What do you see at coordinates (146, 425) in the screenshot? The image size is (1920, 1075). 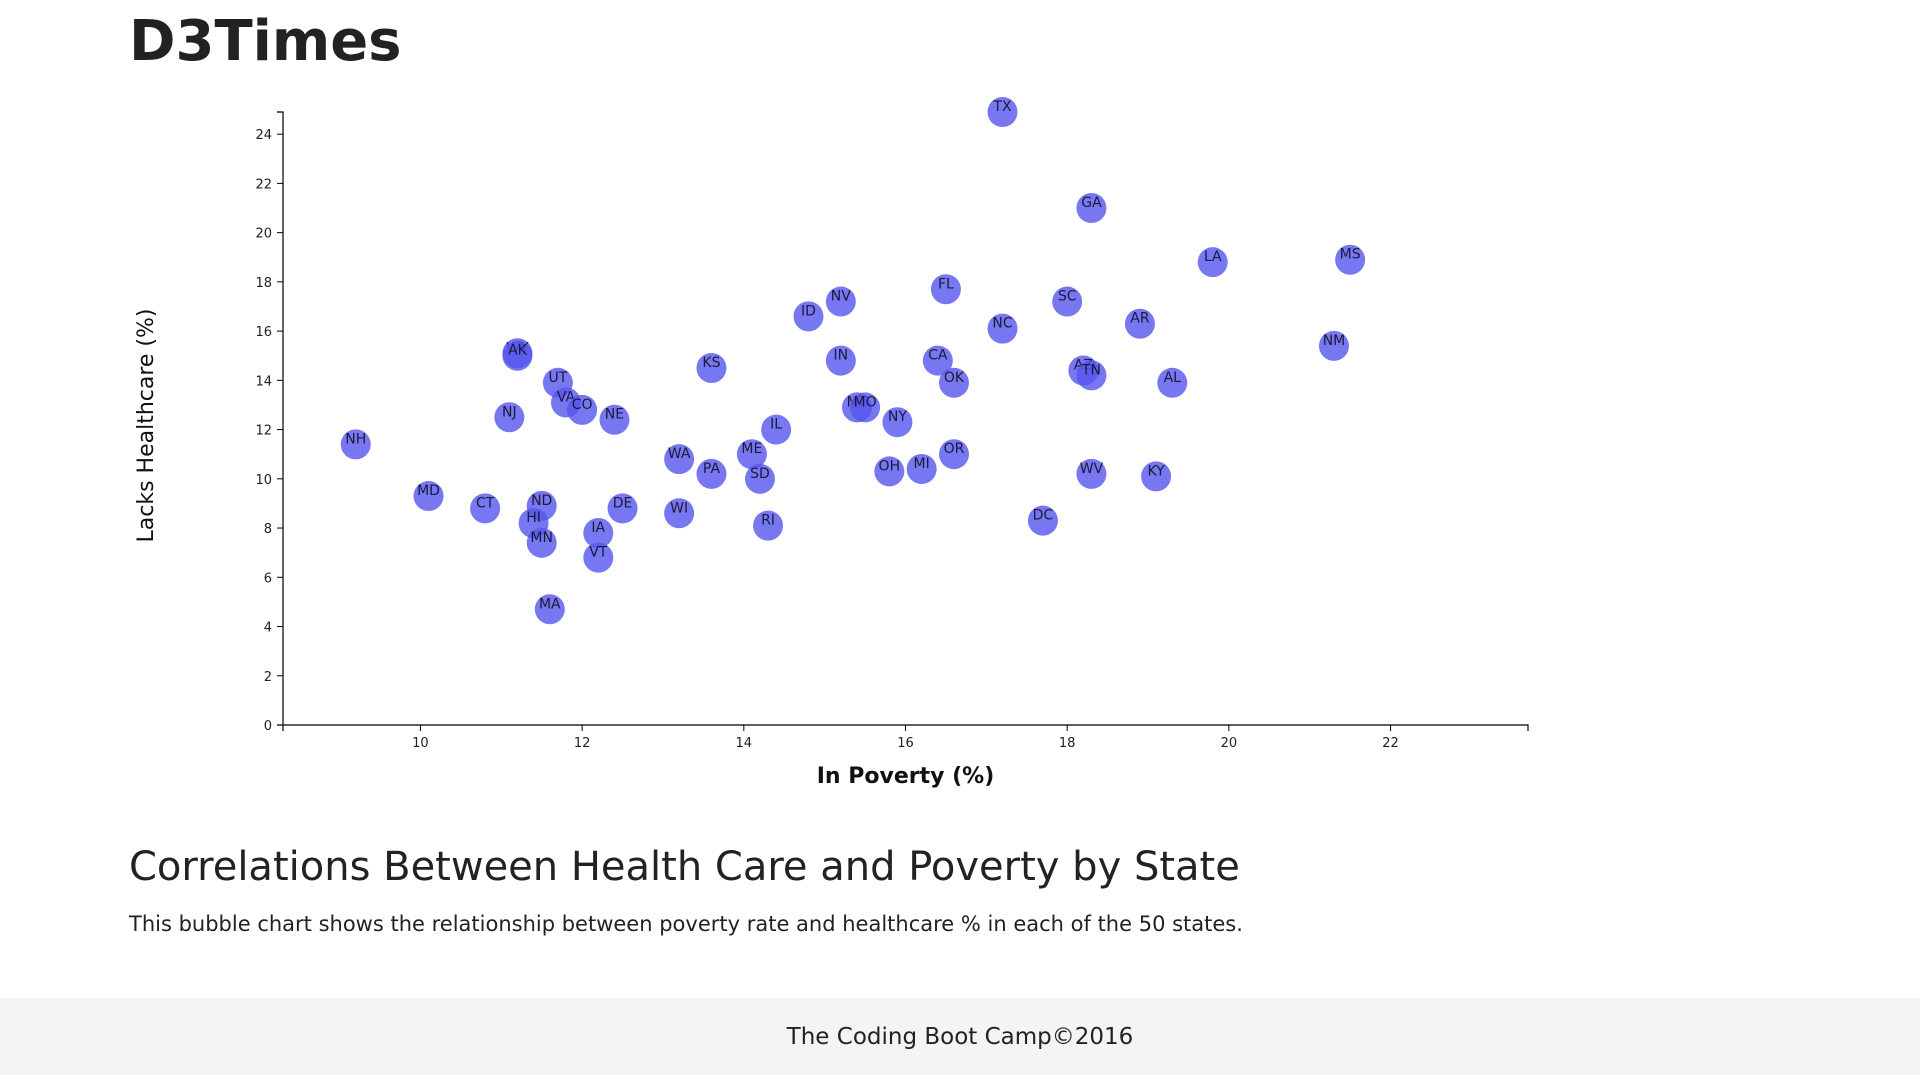 I see `y-axis-title: Lacks Healthcare (%)` at bounding box center [146, 425].